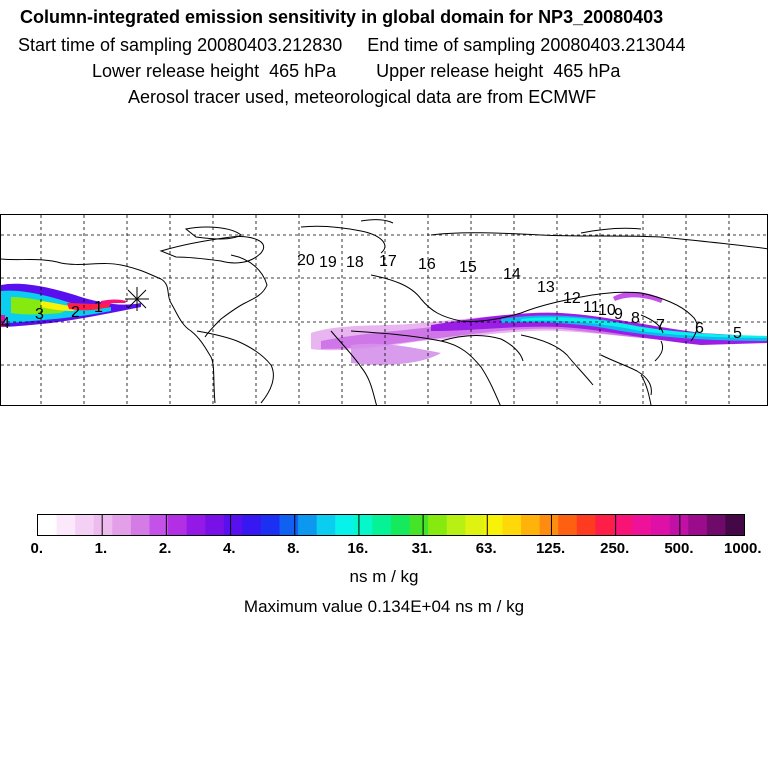 The image size is (768, 768). I want to click on trajectory-label-10: 10, so click(607, 310).